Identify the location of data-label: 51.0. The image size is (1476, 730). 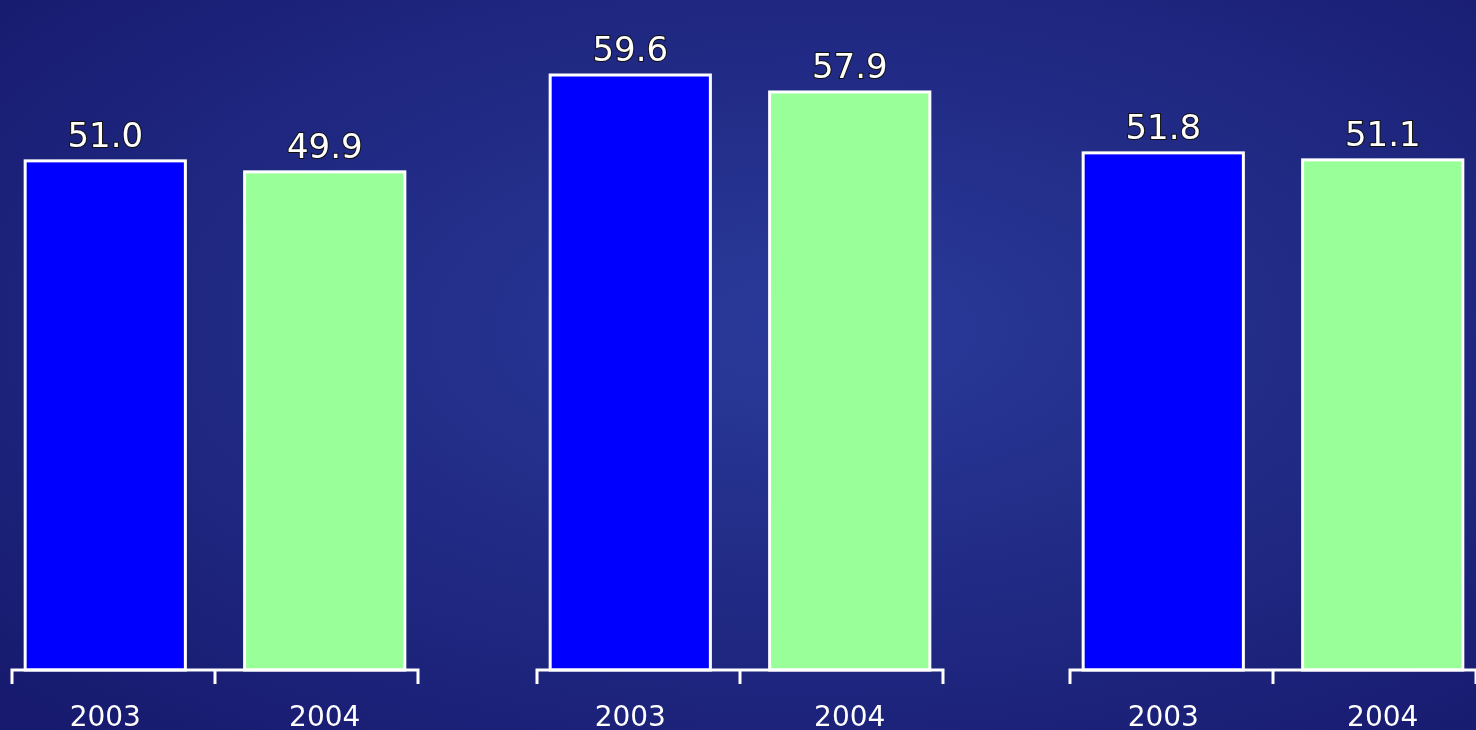
(105, 134).